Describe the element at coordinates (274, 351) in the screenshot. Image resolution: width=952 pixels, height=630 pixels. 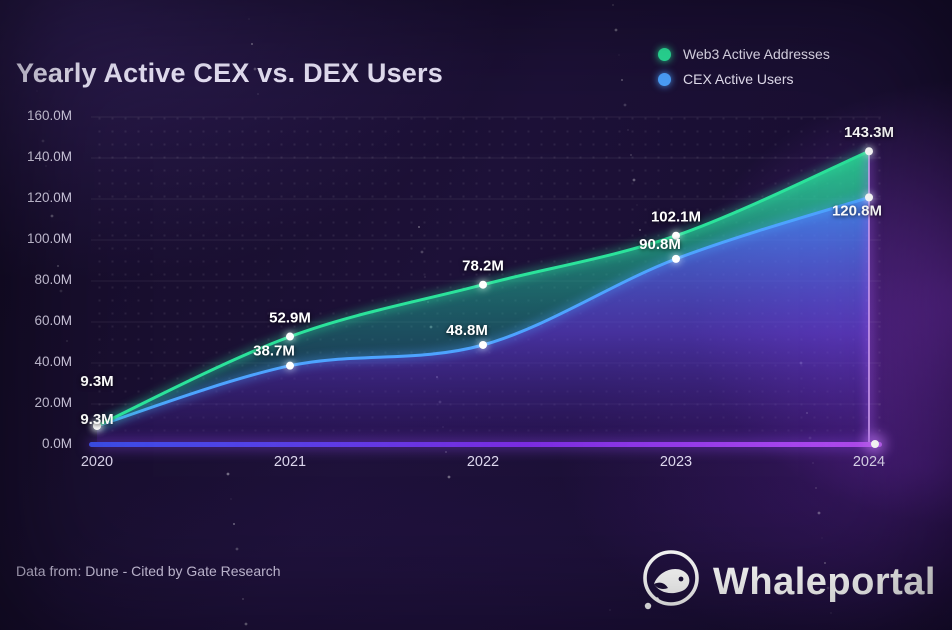
I see `data-label: 38.7M` at that location.